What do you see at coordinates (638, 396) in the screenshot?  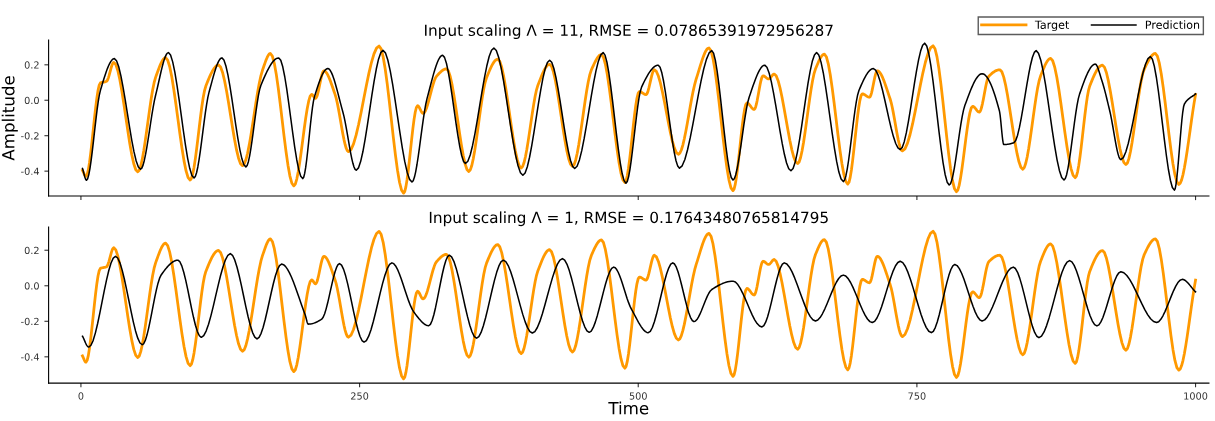 I see `x-tick-label: 500` at bounding box center [638, 396].